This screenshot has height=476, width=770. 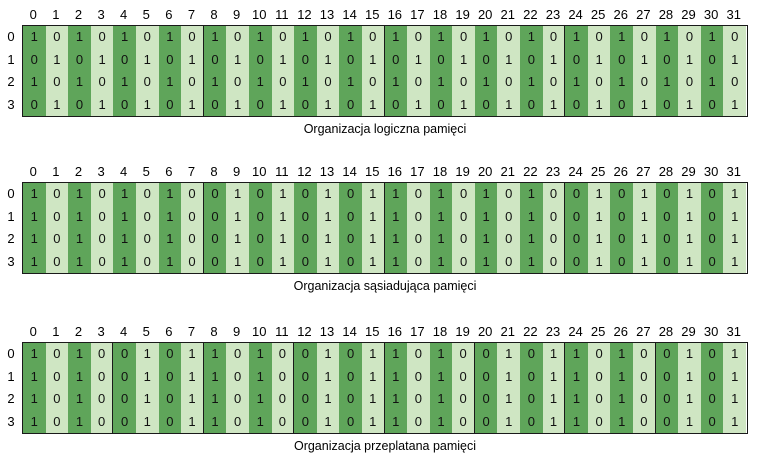 What do you see at coordinates (282, 331) in the screenshot?
I see `column-index: 11` at bounding box center [282, 331].